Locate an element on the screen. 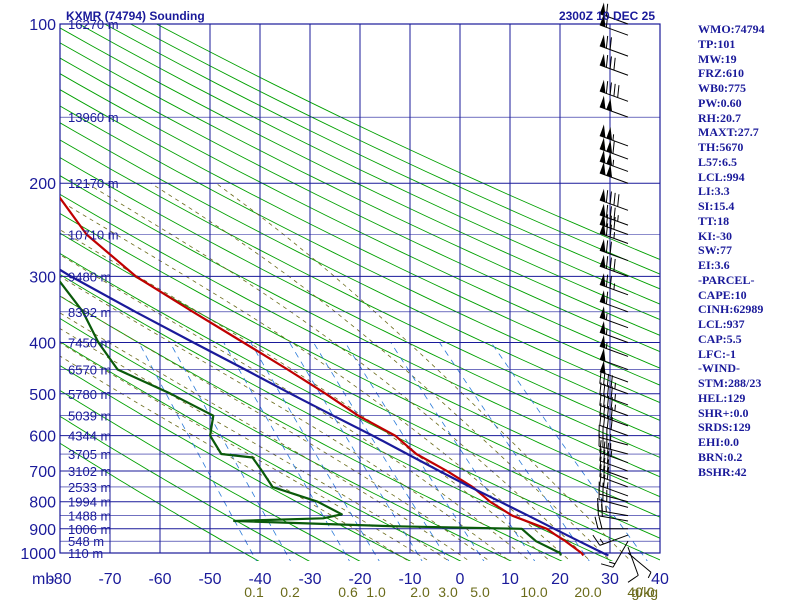  height-label: 5039 m is located at coordinates (89, 416).